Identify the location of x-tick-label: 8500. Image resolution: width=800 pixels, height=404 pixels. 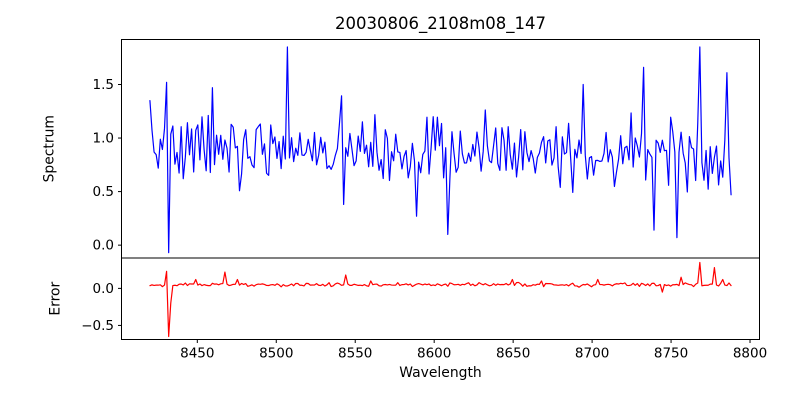
(276, 354).